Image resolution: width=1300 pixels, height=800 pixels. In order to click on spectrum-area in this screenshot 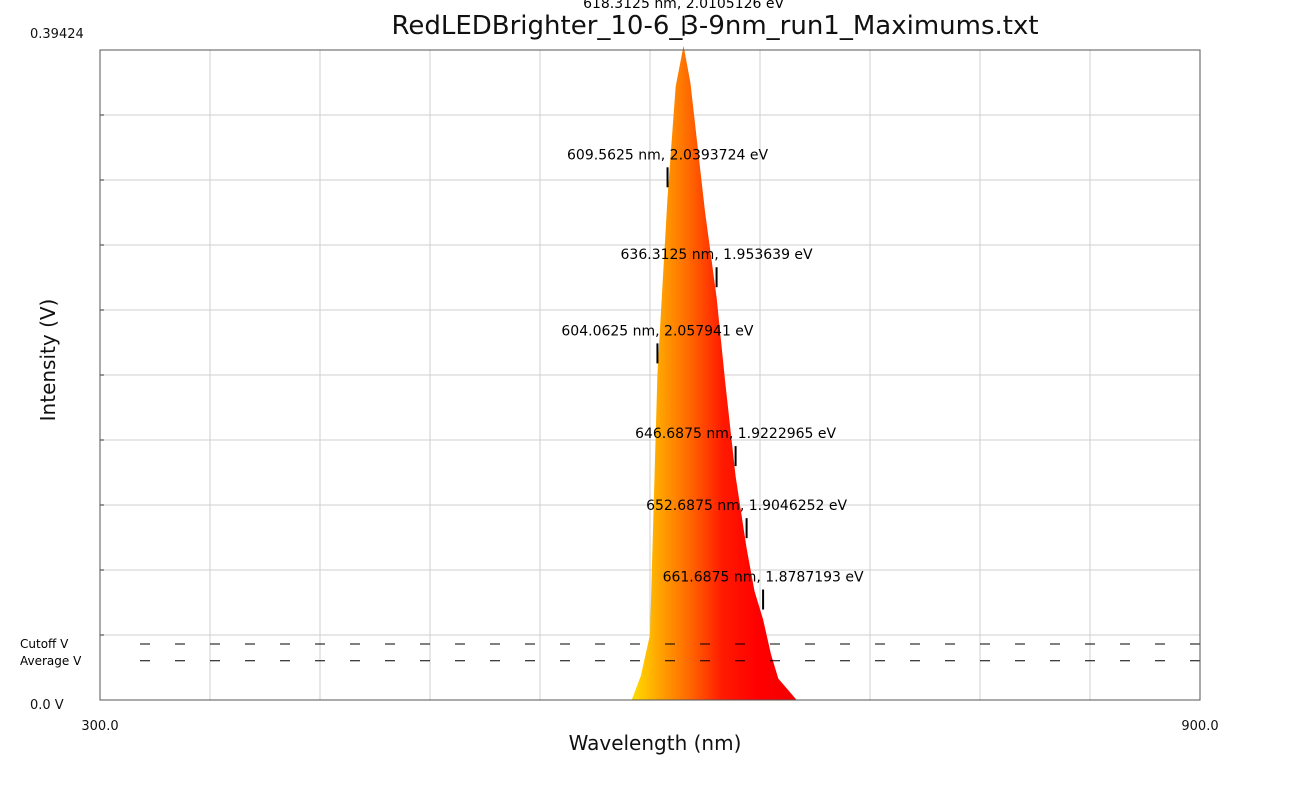, I will do `click(714, 372)`.